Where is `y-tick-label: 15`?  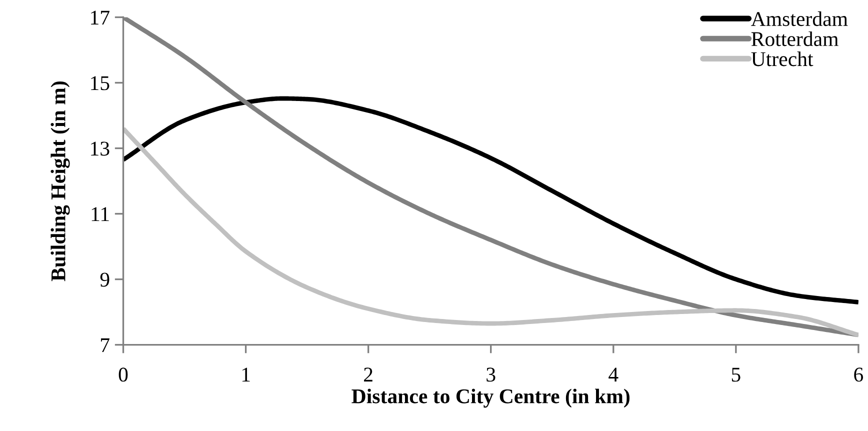 y-tick-label: 15 is located at coordinates (100, 83).